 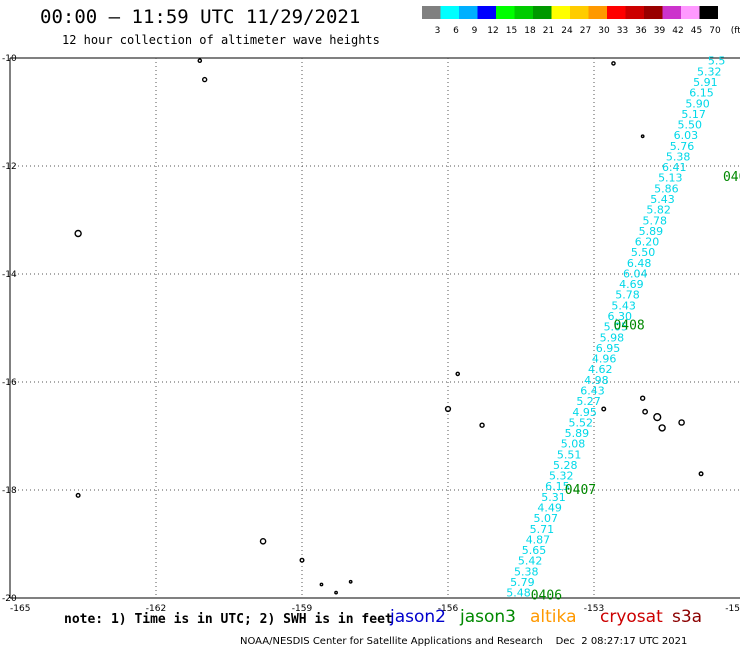 I want to click on wave-height-value: 4.95, so click(x=584, y=412).